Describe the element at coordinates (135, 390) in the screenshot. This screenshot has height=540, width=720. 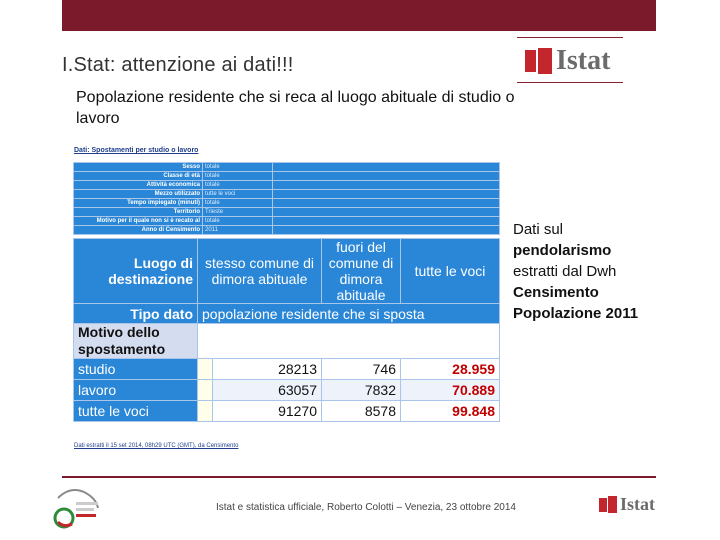
I see `row-label: lavoro` at that location.